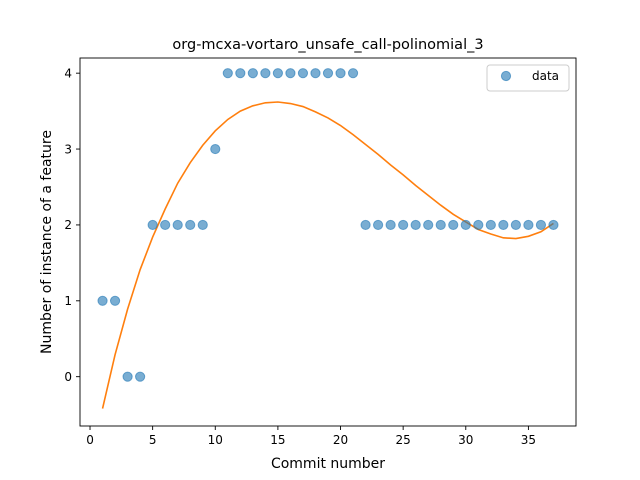 This screenshot has height=480, width=640. What do you see at coordinates (68, 377) in the screenshot?
I see `y-tick-label: 0` at bounding box center [68, 377].